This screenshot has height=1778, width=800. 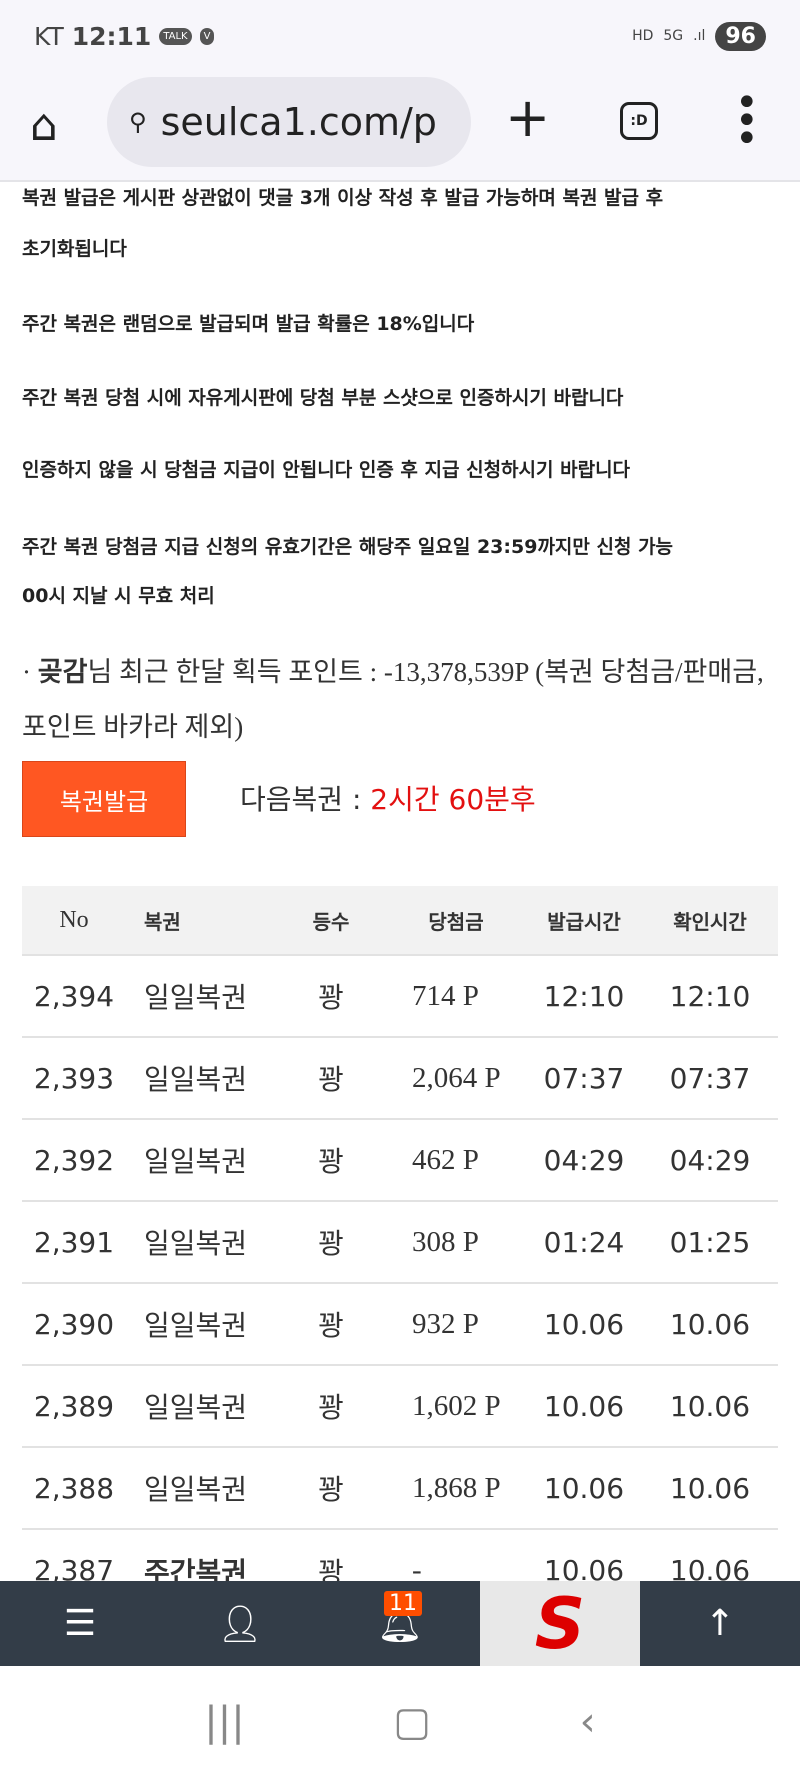 I want to click on scroll-top-icon: ↑, so click(x=720, y=1623).